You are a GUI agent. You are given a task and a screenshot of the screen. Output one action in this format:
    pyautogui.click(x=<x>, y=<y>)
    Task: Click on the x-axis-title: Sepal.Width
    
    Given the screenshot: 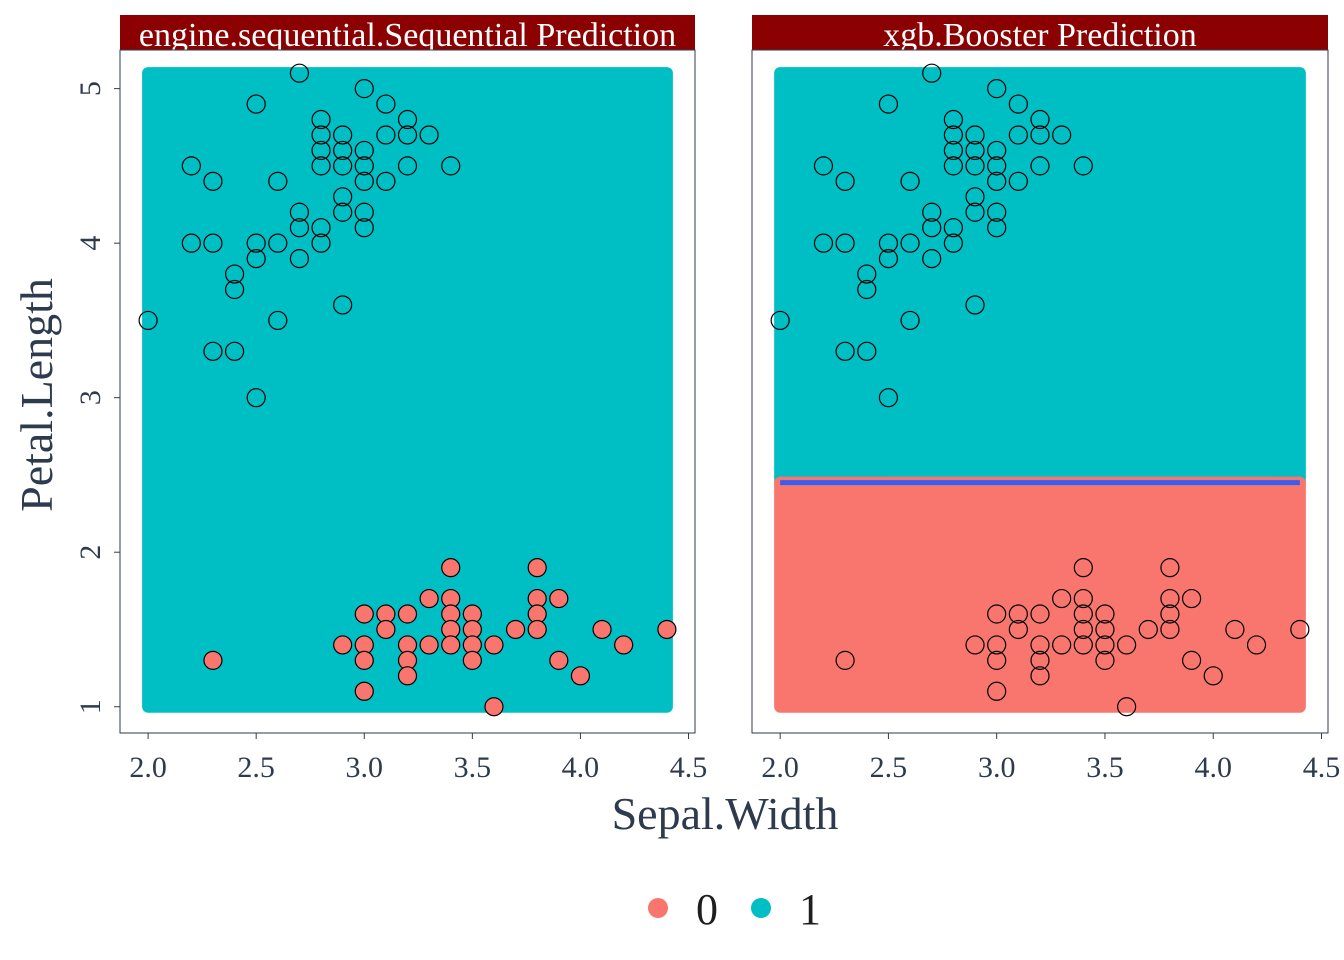 What is the action you would take?
    pyautogui.click(x=725, y=813)
    